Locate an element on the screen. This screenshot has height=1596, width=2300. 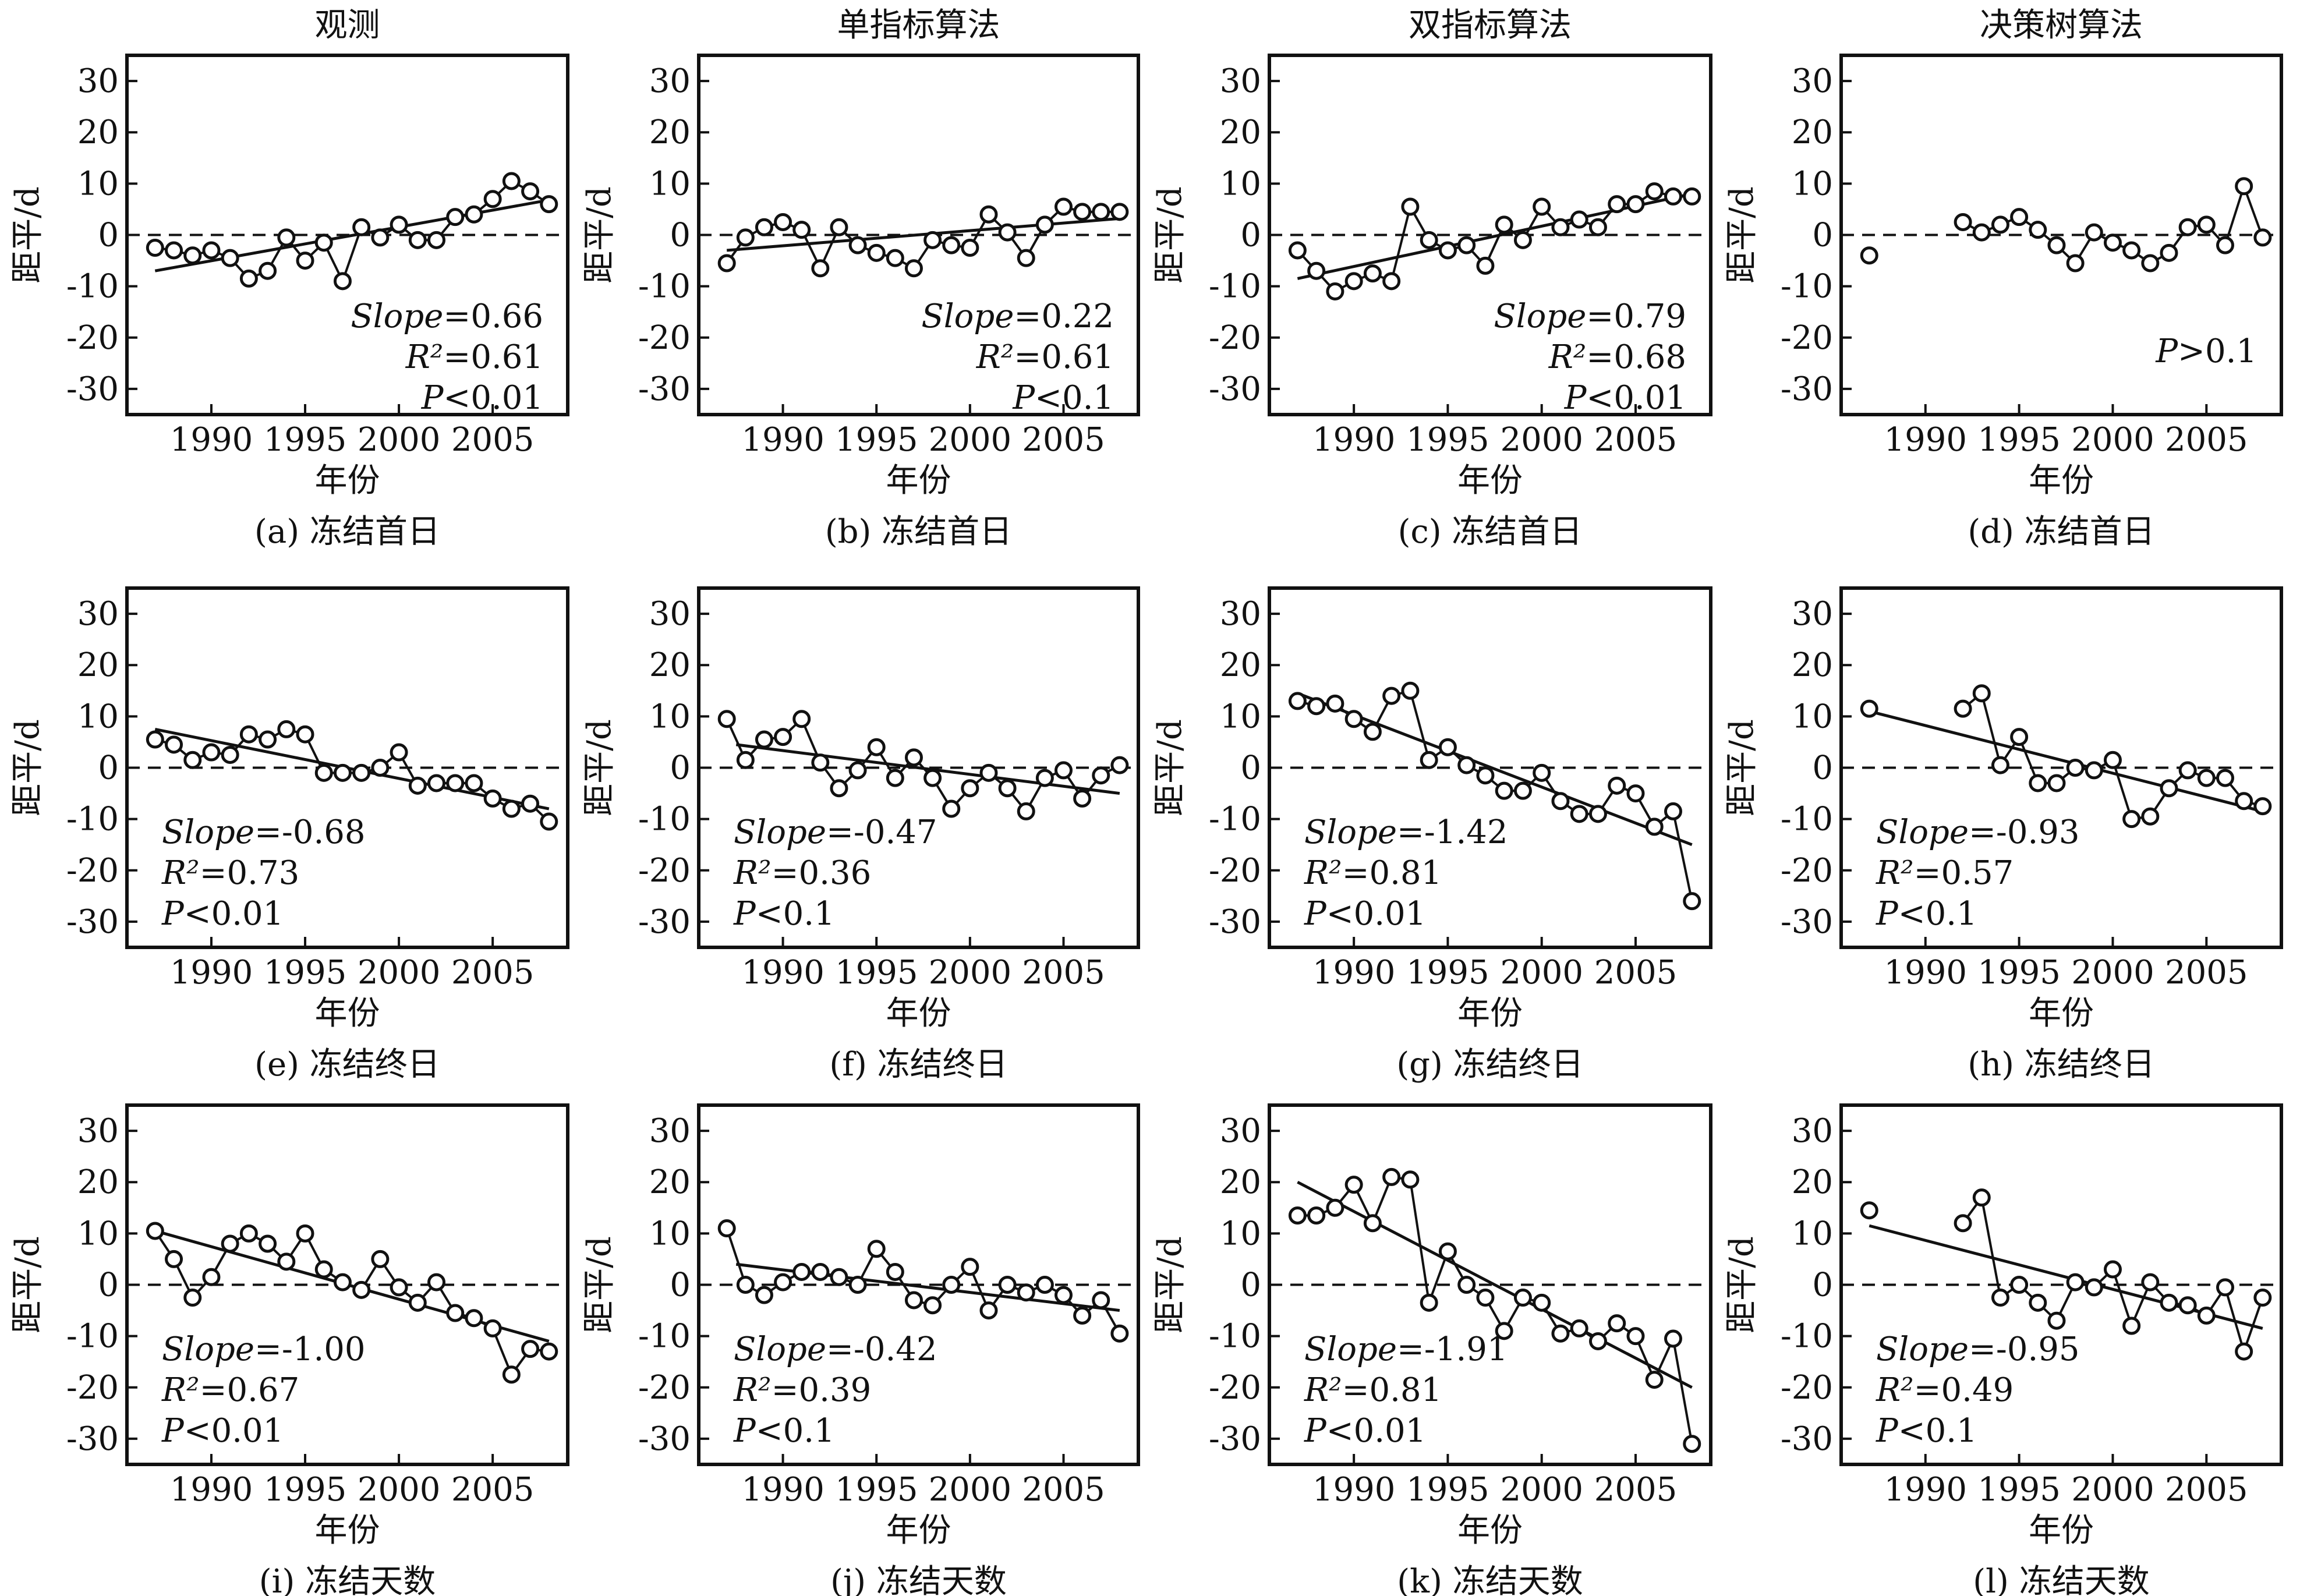
column-title: 单指标算法 is located at coordinates (918, 25).